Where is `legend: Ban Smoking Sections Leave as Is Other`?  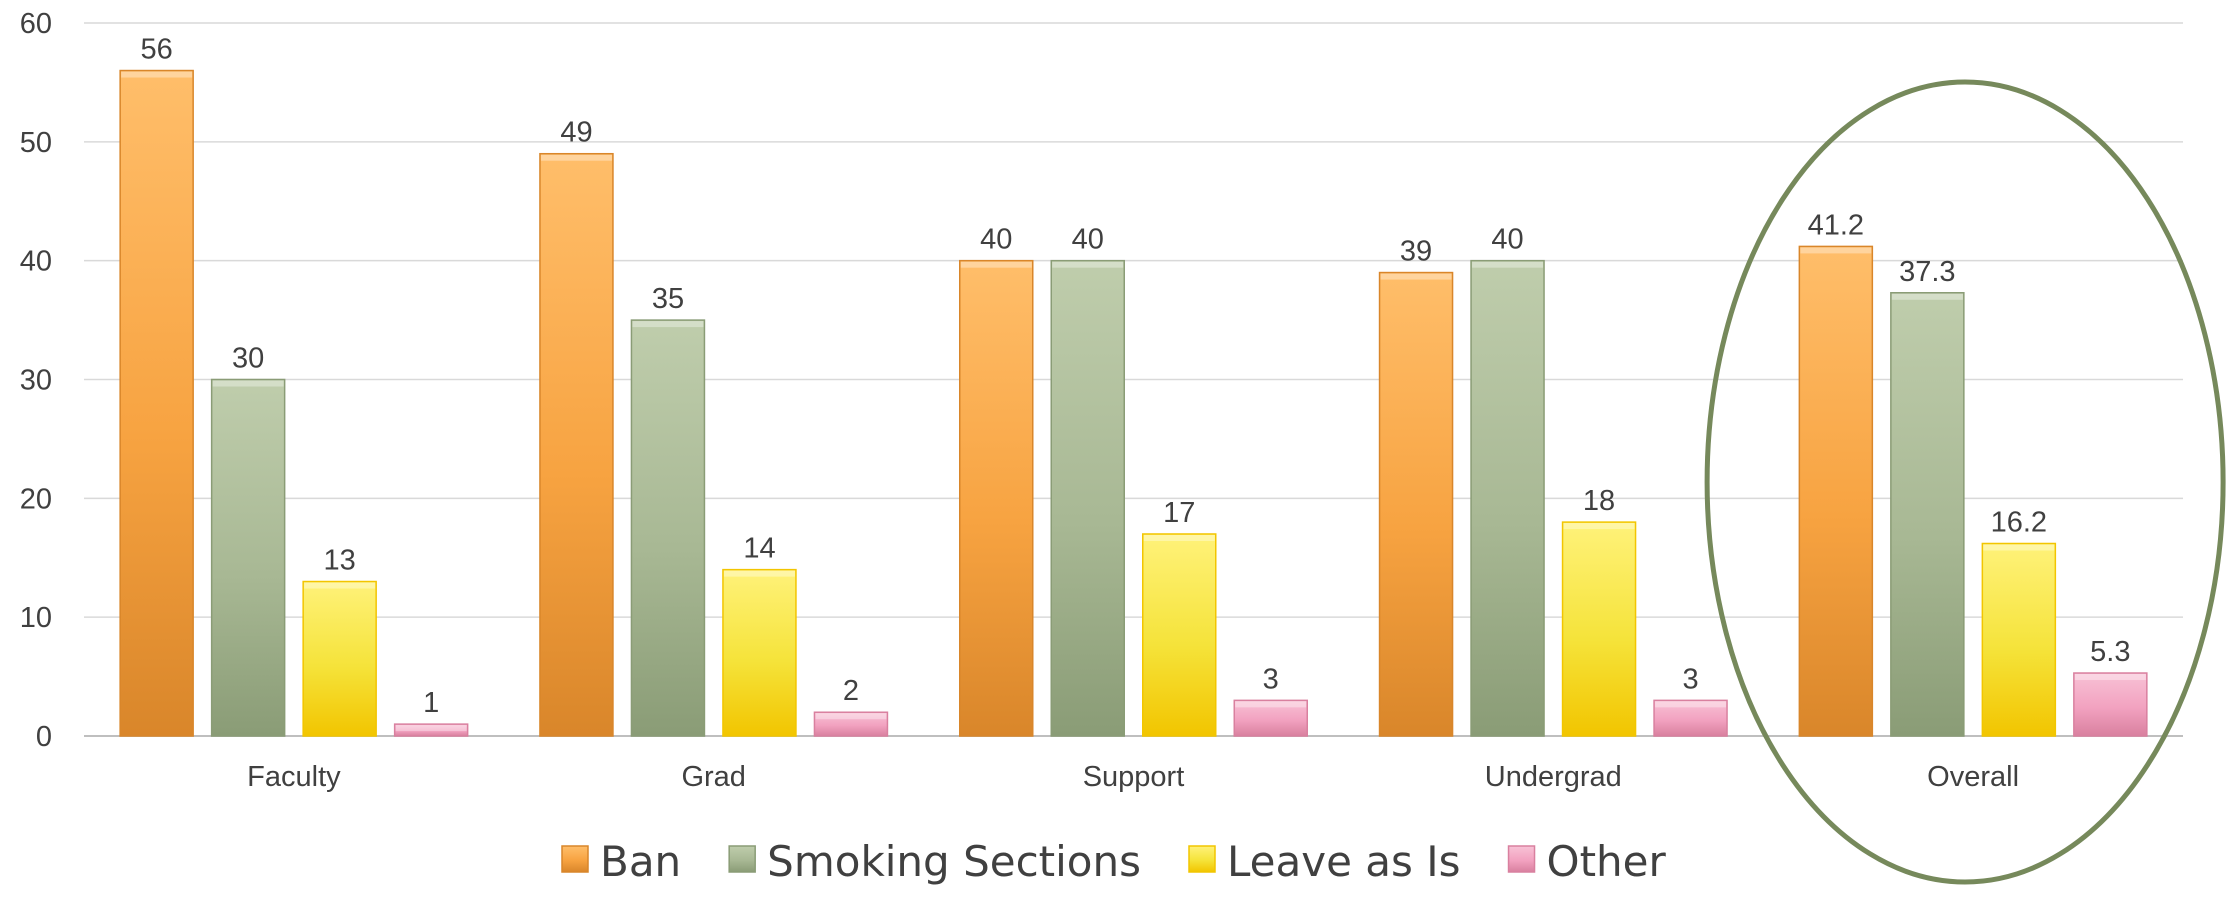 legend: Ban Smoking Sections Leave as Is Other is located at coordinates (1114, 861).